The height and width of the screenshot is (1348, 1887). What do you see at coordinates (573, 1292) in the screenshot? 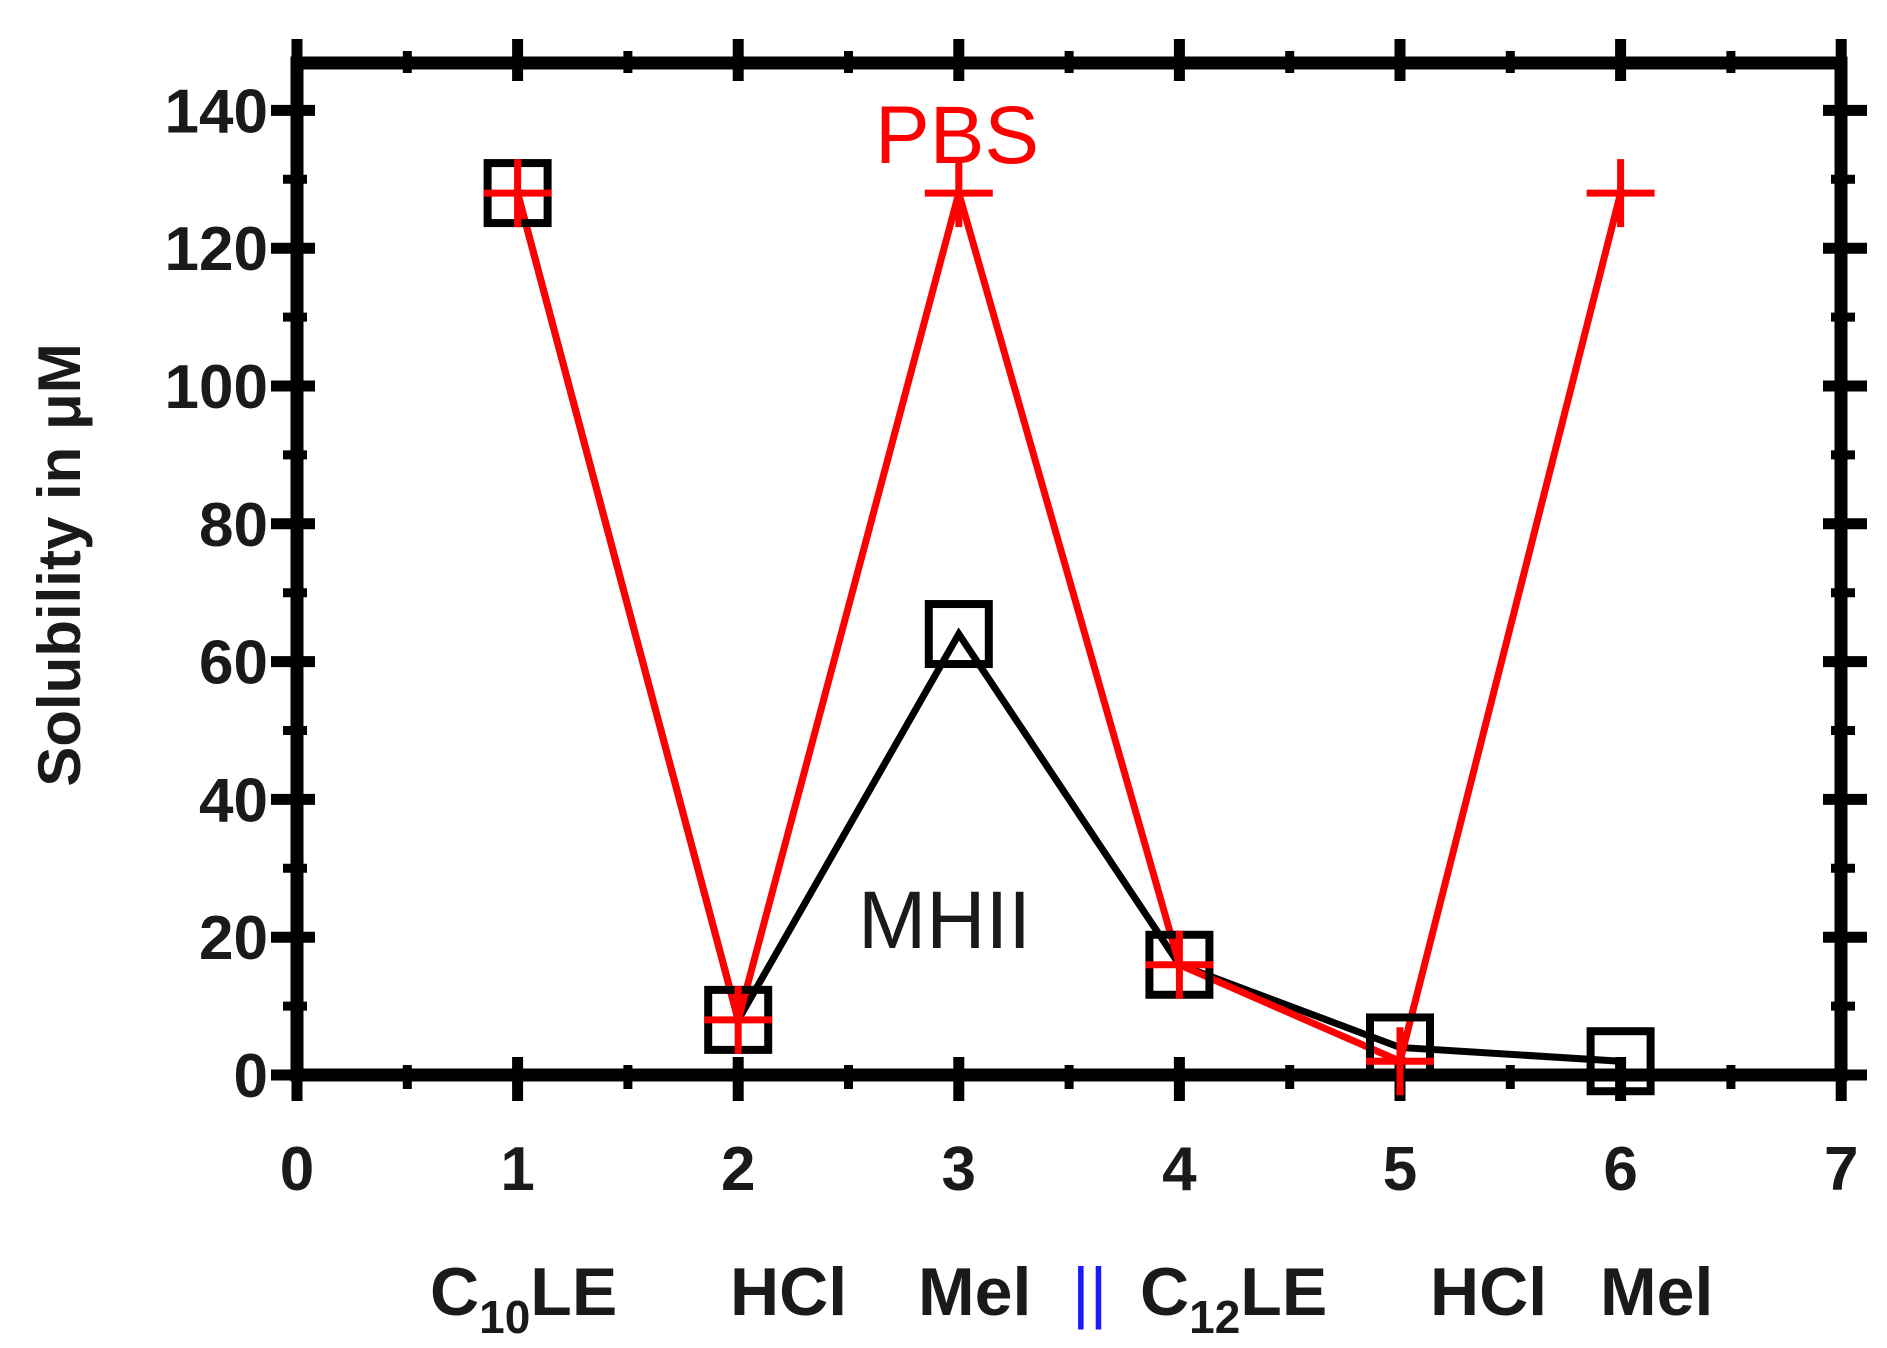
I see `cat-c10le-rest: LE` at bounding box center [573, 1292].